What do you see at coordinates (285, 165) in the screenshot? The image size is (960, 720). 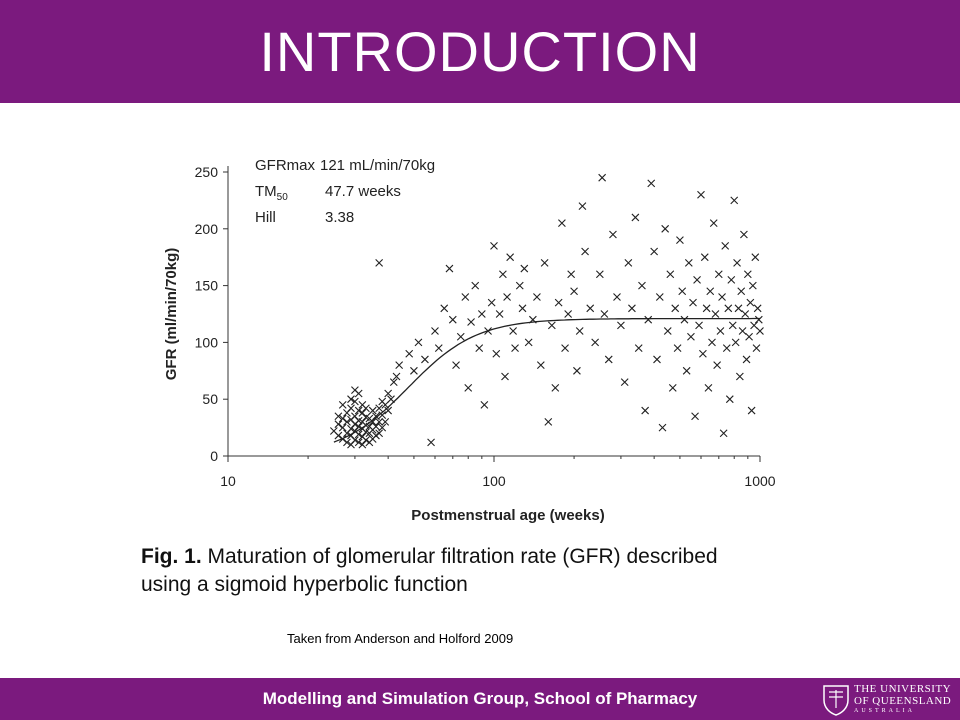 I see `model-annotation-label: GFRmax` at bounding box center [285, 165].